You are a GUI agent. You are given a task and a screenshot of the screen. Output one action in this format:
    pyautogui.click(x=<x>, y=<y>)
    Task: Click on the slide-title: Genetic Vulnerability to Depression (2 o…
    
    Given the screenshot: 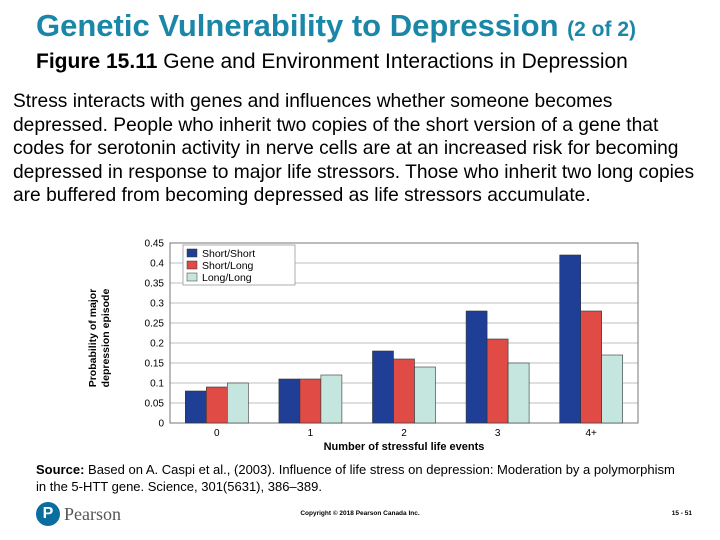 What is the action you would take?
    pyautogui.click(x=336, y=26)
    